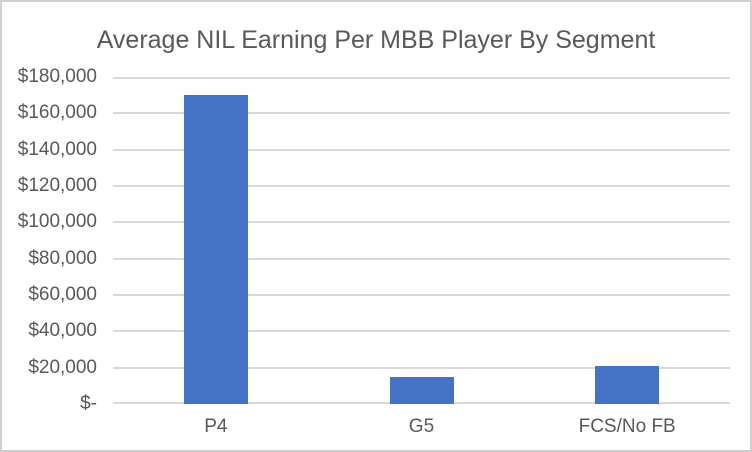 This screenshot has width=752, height=452. What do you see at coordinates (62, 258) in the screenshot?
I see `y-tick-label: $80,000` at bounding box center [62, 258].